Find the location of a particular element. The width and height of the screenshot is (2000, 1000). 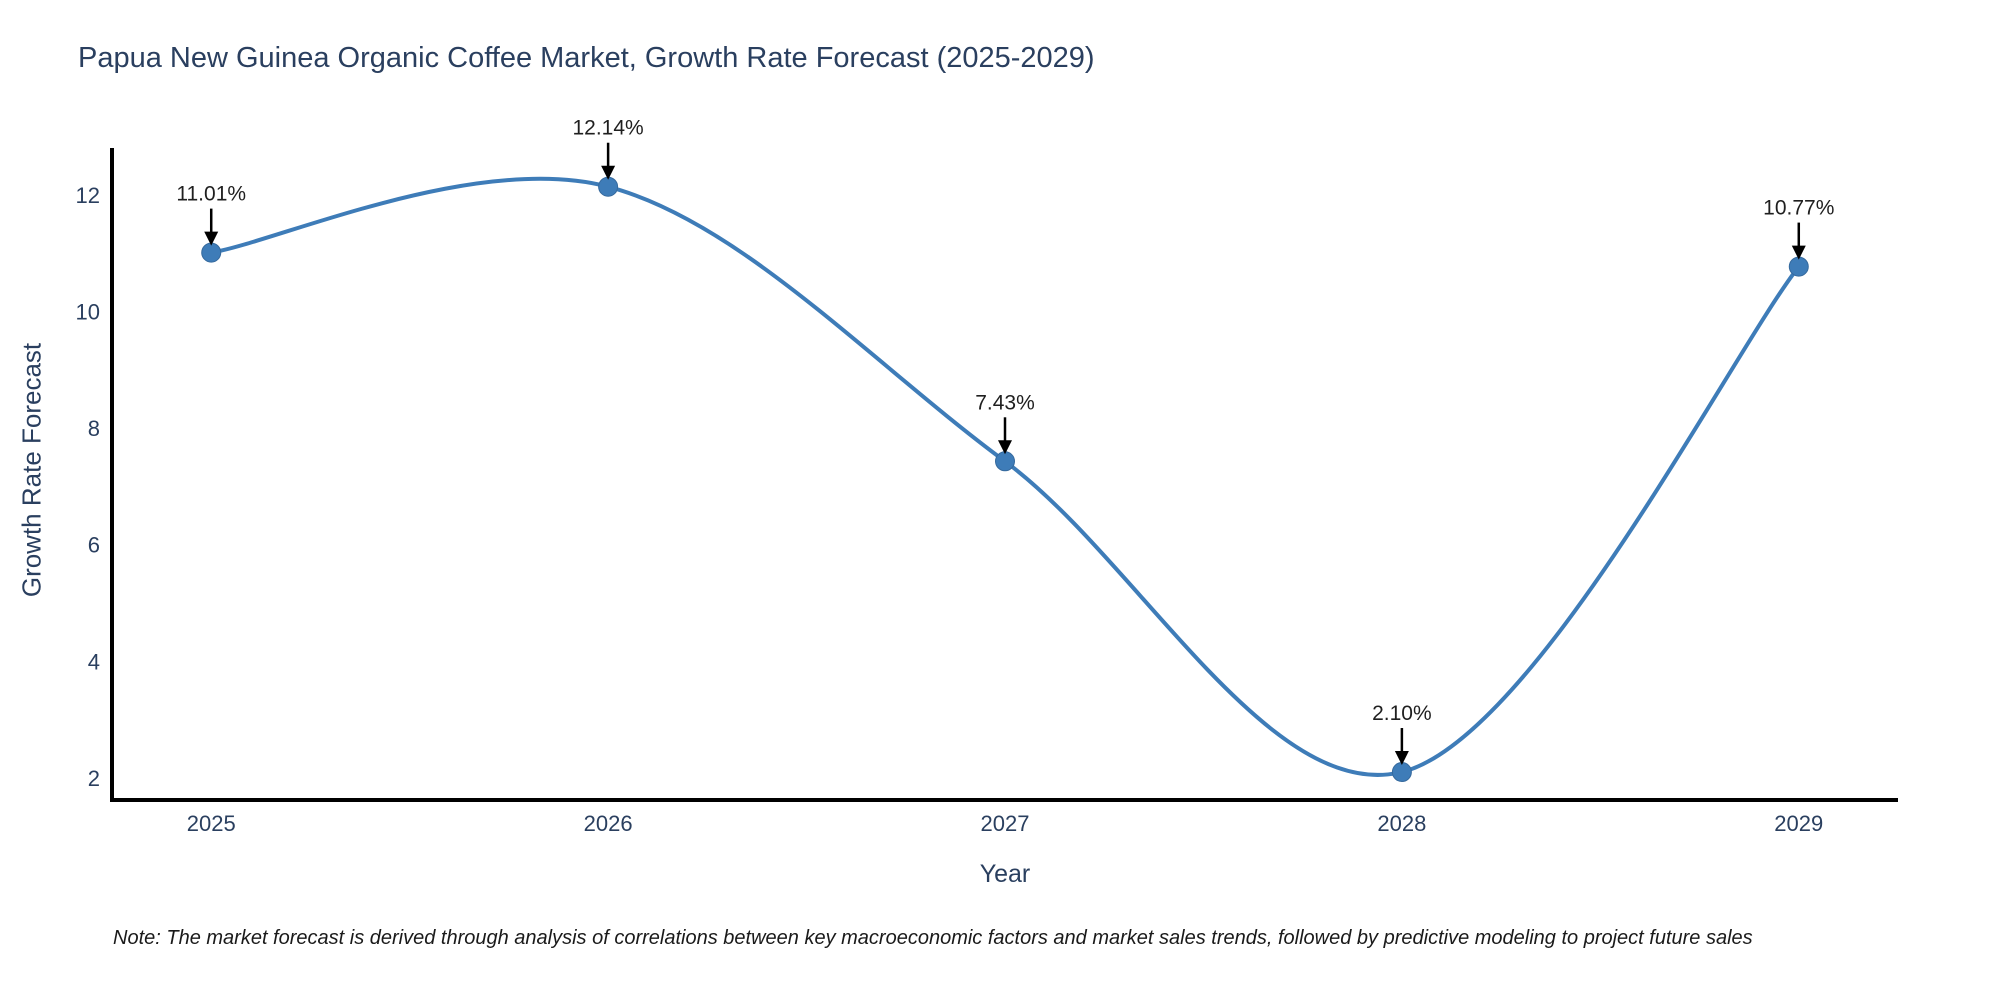

x-tick-label: 2027 is located at coordinates (1005, 823).